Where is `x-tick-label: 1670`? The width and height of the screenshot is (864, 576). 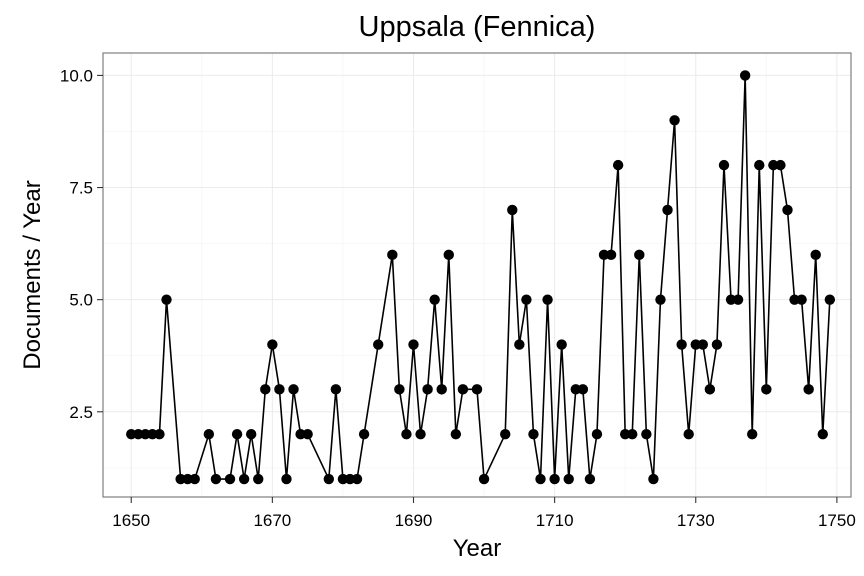 x-tick-label: 1670 is located at coordinates (272, 520).